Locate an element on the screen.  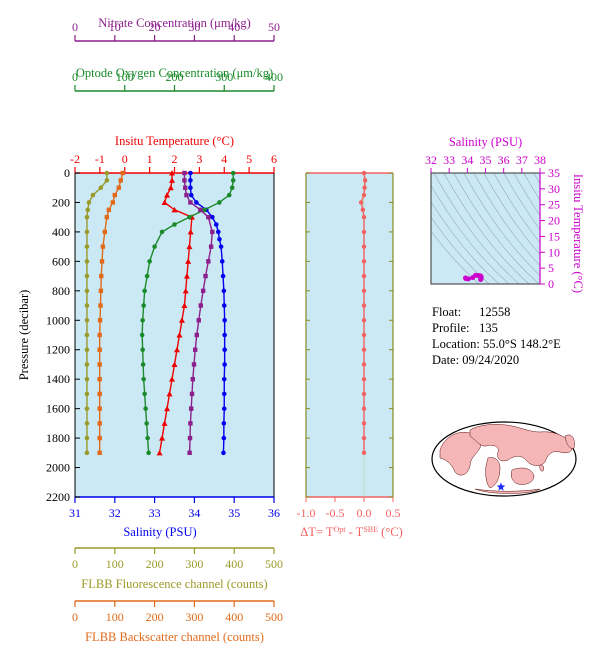
backscatter-tick-label: 300 is located at coordinates (194, 617).